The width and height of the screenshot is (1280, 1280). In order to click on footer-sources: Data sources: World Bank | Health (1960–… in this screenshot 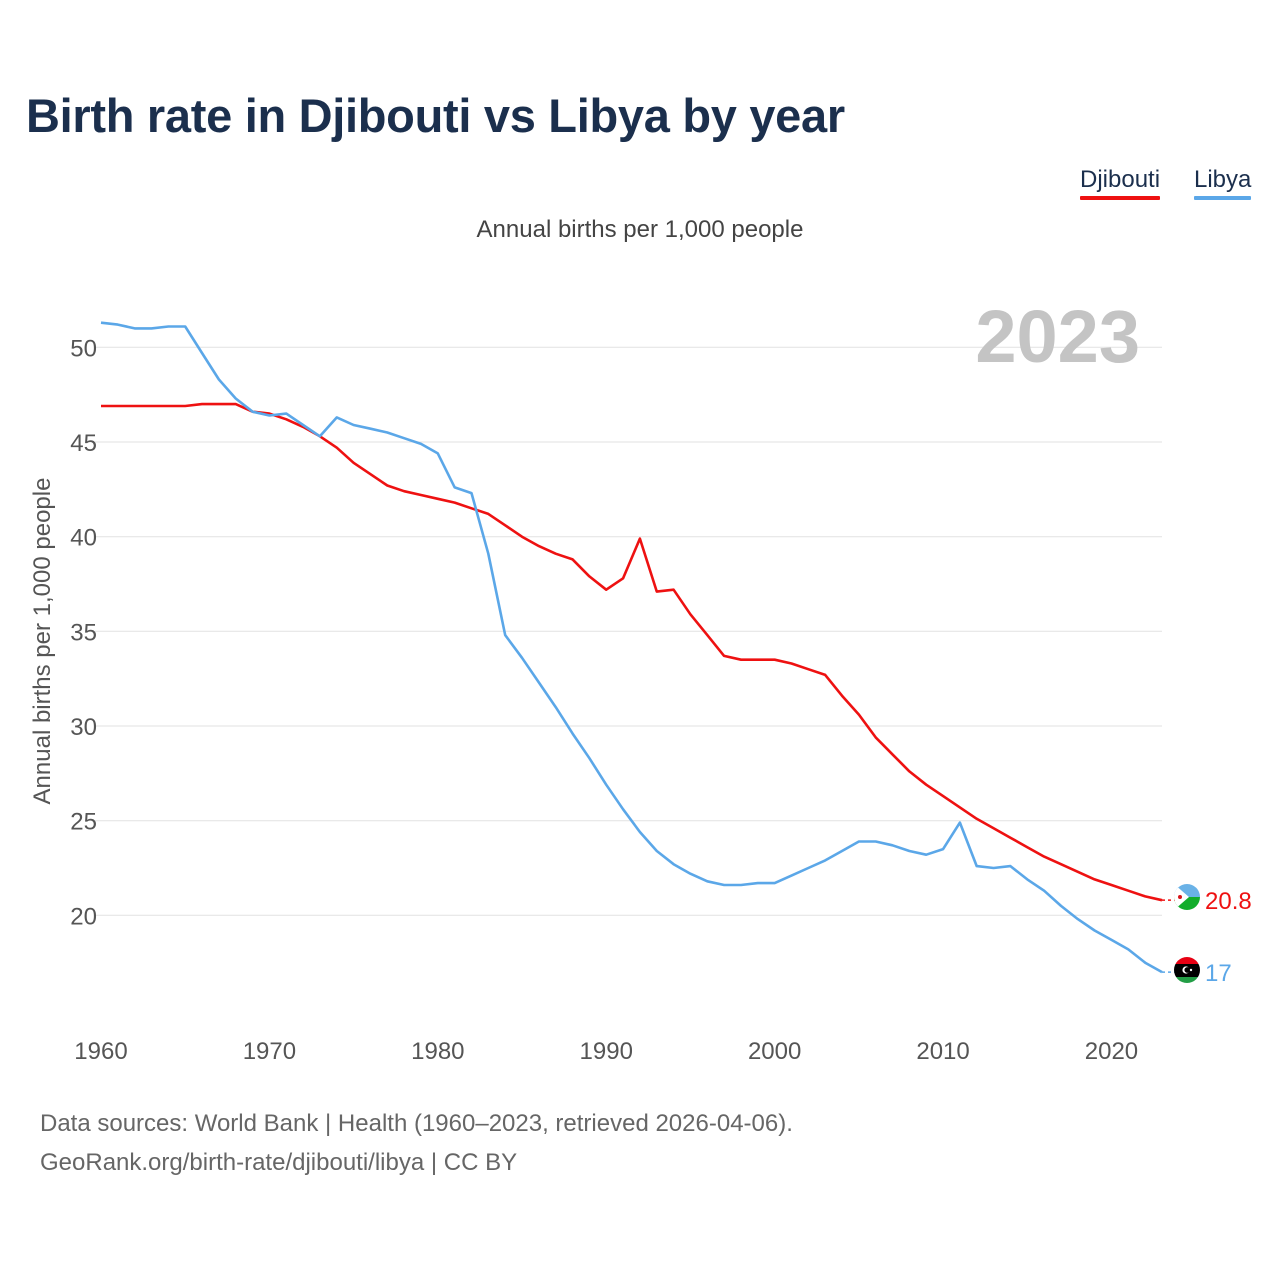, I will do `click(416, 1123)`.